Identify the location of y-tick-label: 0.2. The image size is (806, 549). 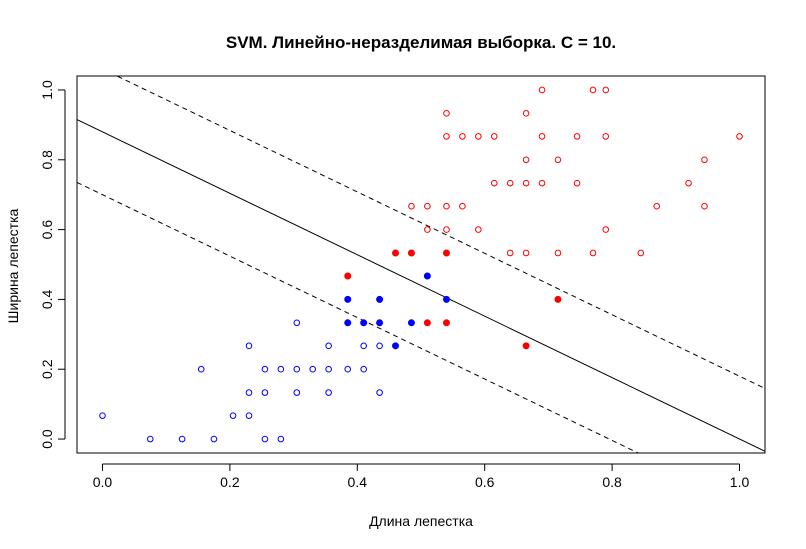
(47, 369).